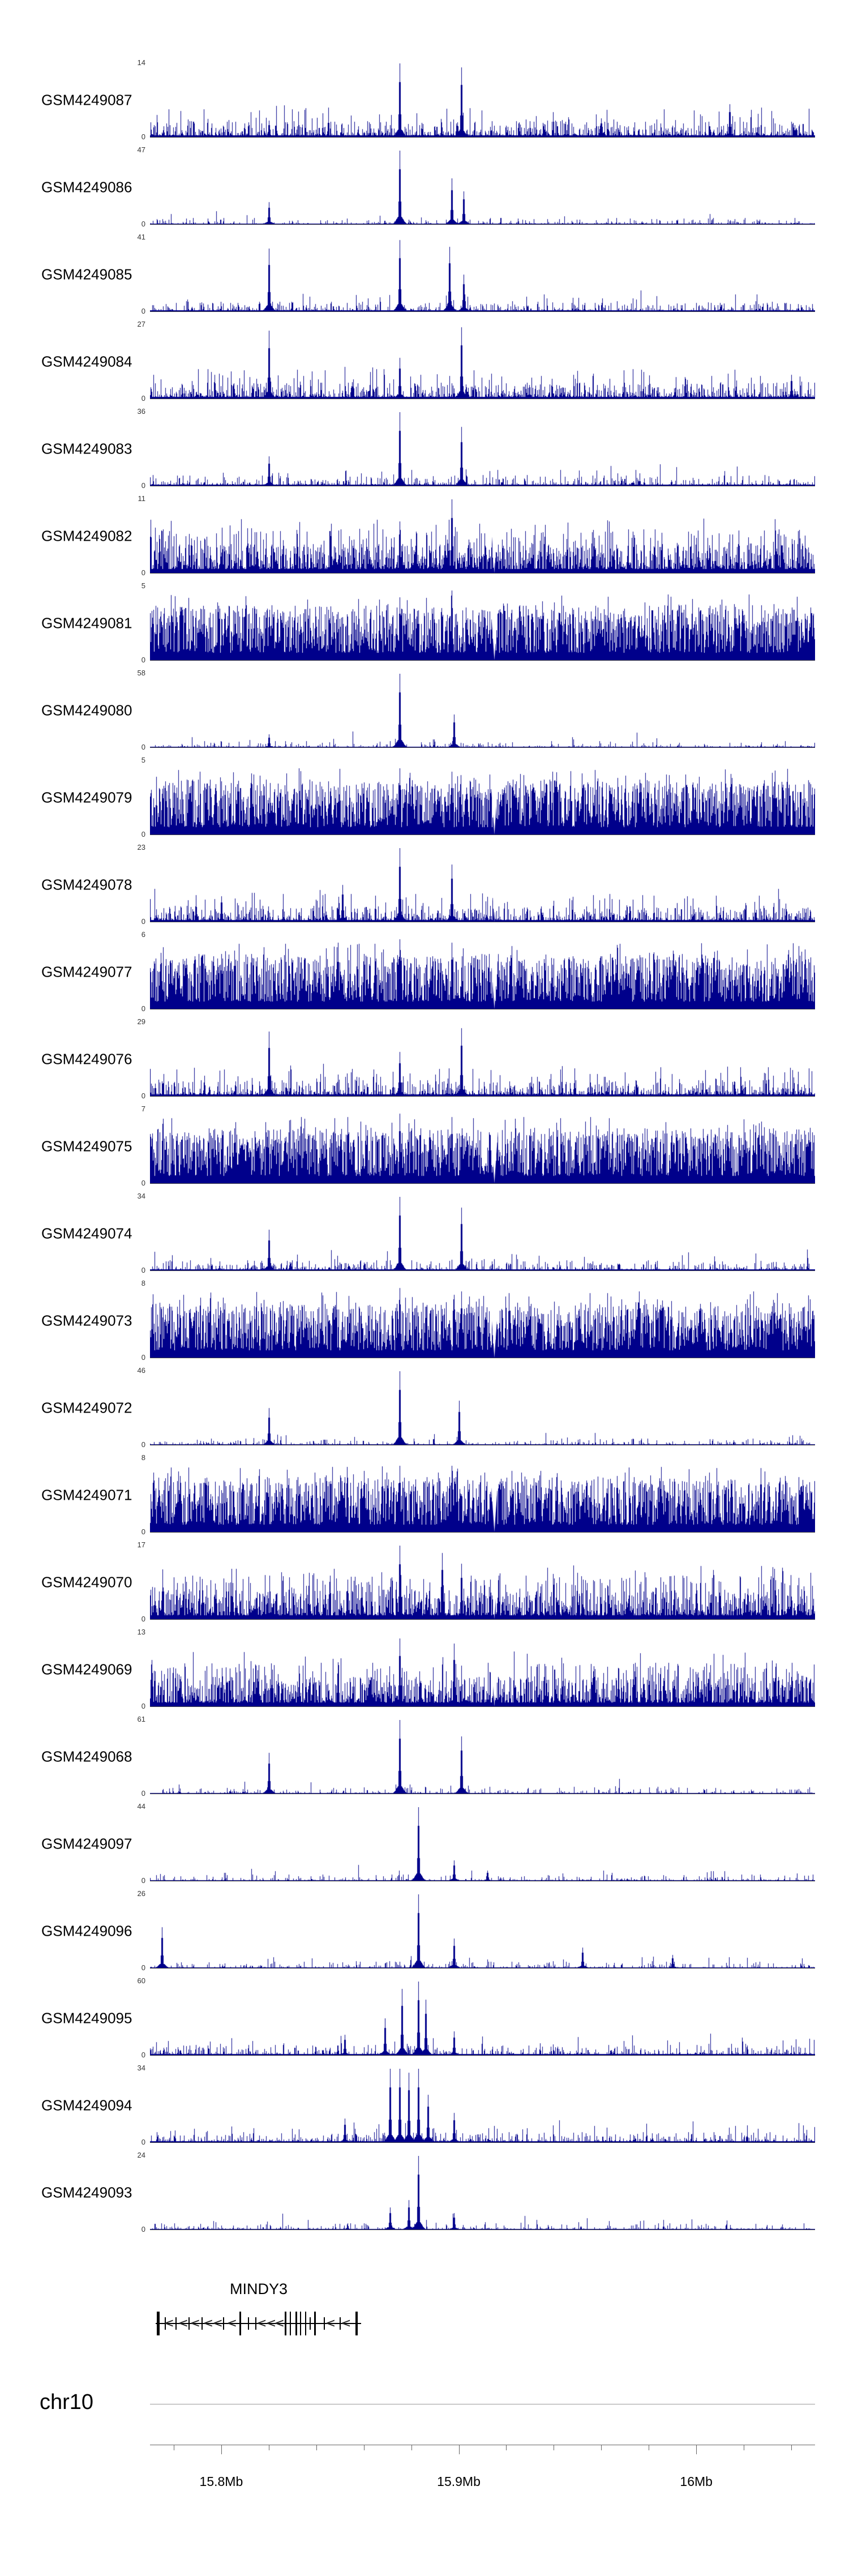 The width and height of the screenshot is (849, 2576). I want to click on y-axis-max-label: 34, so click(141, 2068).